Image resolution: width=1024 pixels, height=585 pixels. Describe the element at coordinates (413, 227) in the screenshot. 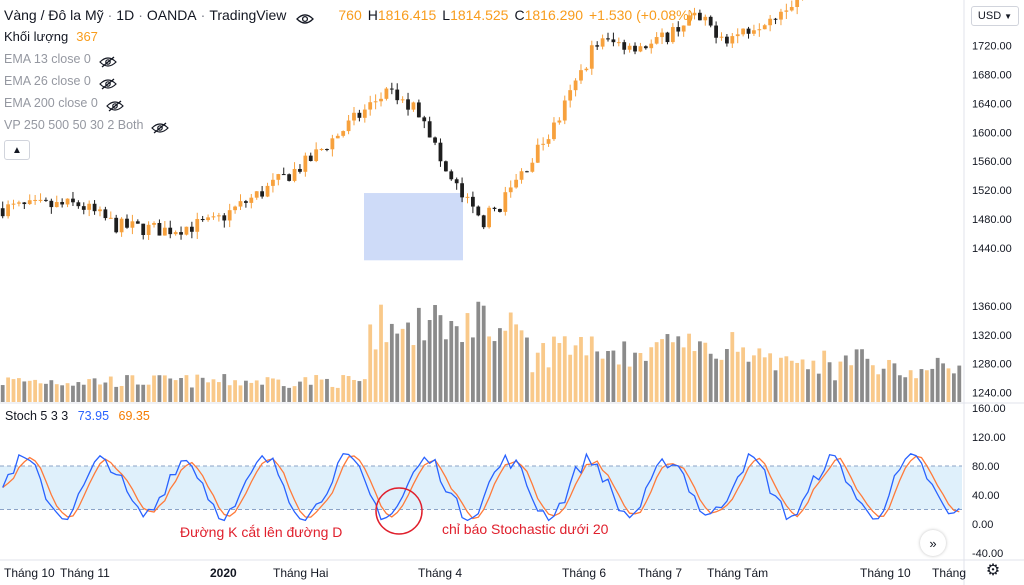

I see `highlight-box` at that location.